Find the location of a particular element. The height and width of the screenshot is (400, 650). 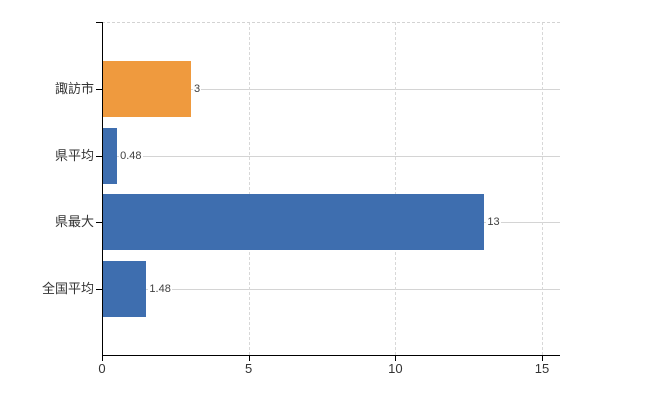

y-axis-top-tick is located at coordinates (99, 22).